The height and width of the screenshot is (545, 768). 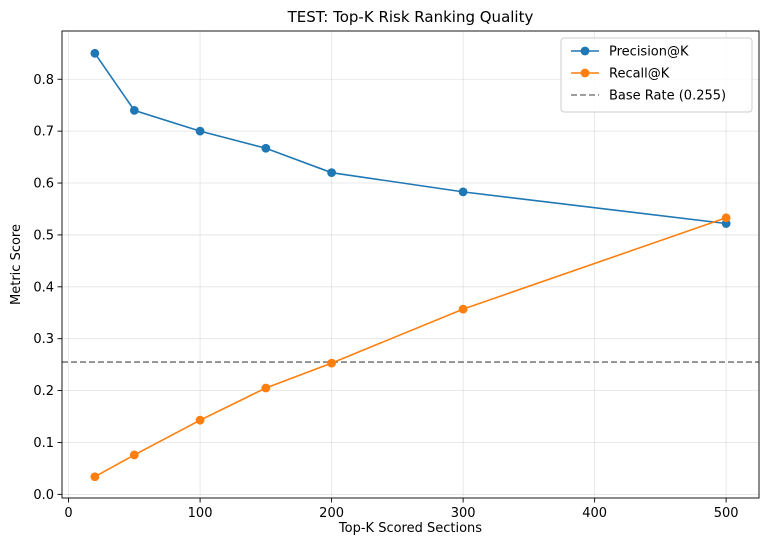 I want to click on y-tick-label: 0.3, so click(x=43, y=339).